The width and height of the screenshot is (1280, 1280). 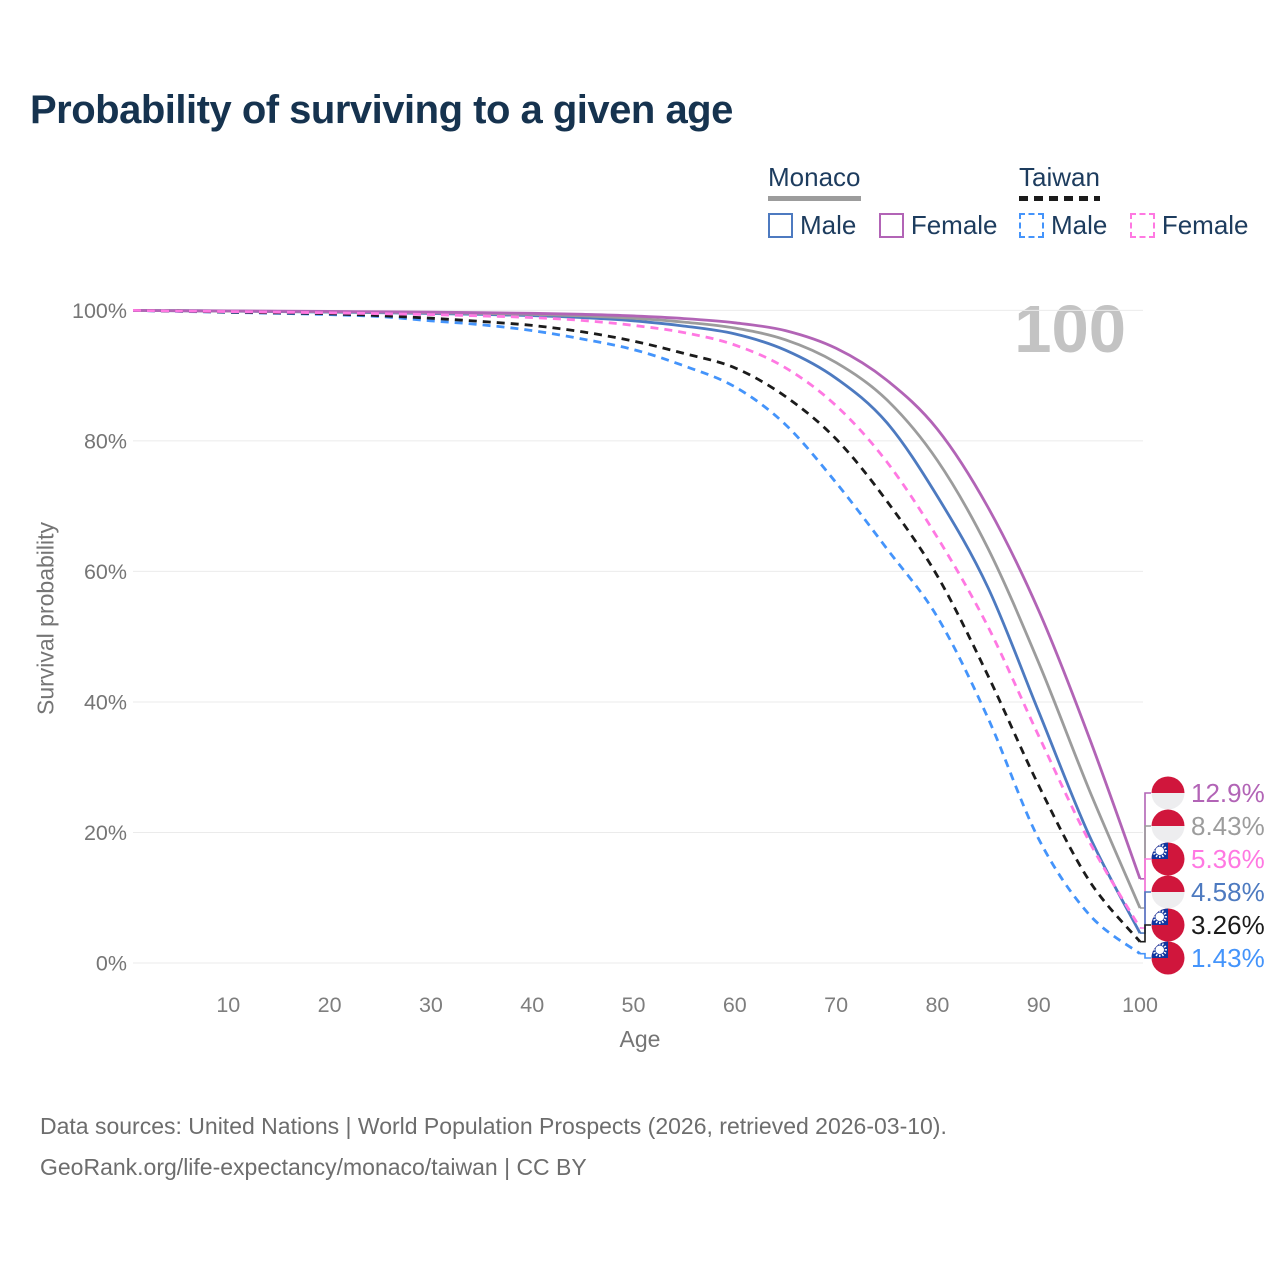 I want to click on x-tick-label: 10, so click(x=228, y=1005).